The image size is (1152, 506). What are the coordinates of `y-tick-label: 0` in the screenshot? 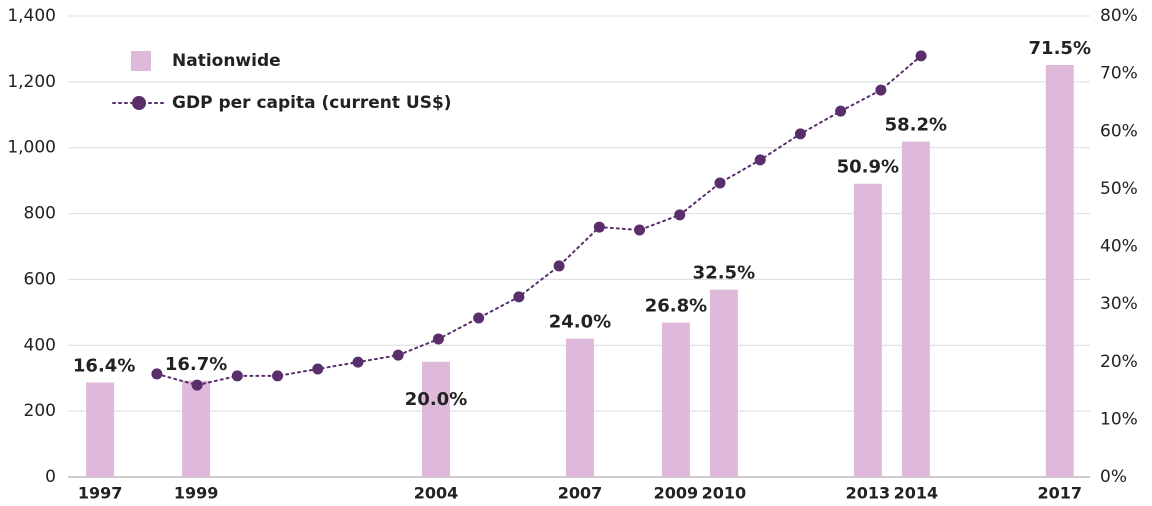 It's located at (50, 477).